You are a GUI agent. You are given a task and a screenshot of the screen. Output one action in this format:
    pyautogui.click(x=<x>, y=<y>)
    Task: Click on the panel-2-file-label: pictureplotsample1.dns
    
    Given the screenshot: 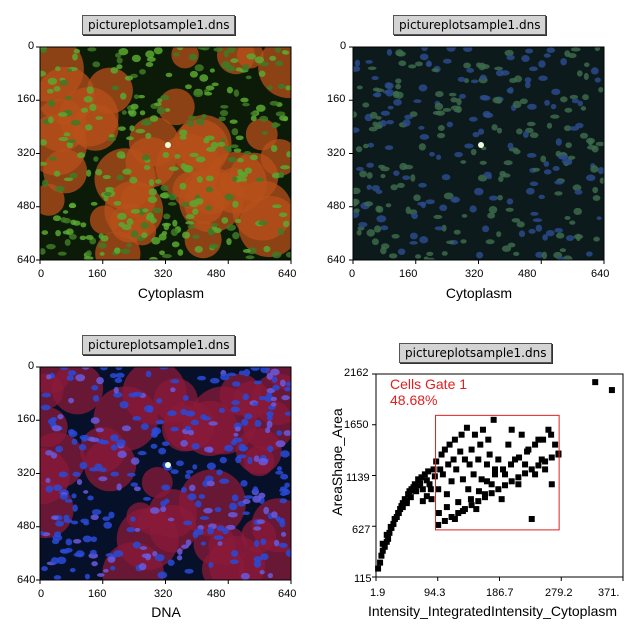 What is the action you would take?
    pyautogui.click(x=470, y=25)
    